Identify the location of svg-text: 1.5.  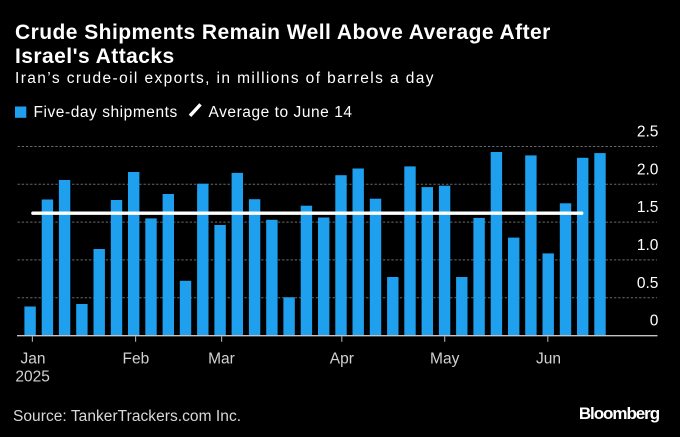
(648, 207).